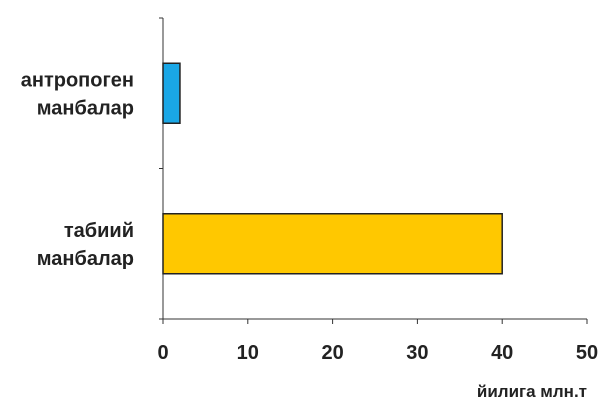  I want to click on x-tick-label: 0, so click(162, 353).